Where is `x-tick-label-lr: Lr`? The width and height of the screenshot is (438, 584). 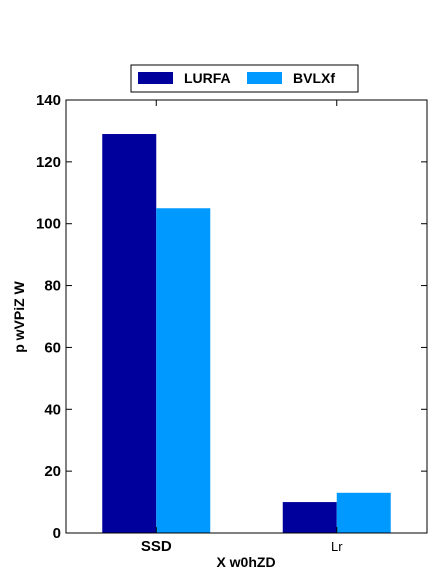 x-tick-label-lr: Lr is located at coordinates (337, 546).